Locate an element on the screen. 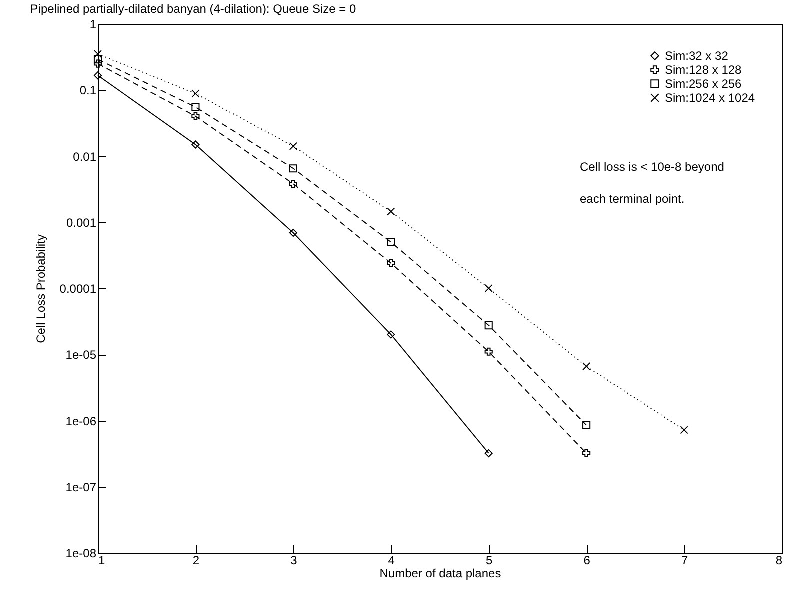 The width and height of the screenshot is (809, 598). x-tick-label: 4 is located at coordinates (392, 561).